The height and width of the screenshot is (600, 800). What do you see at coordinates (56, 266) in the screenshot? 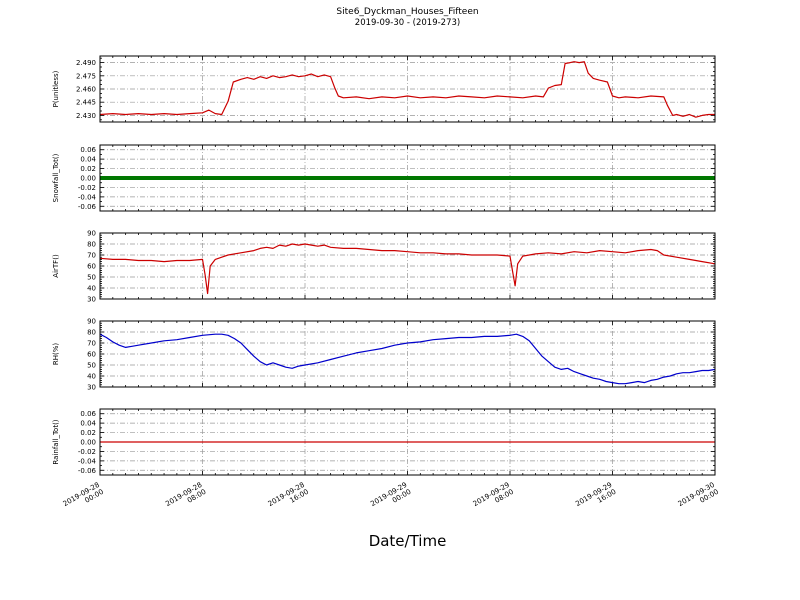
I see `y-axis-label: AirTF()` at bounding box center [56, 266].